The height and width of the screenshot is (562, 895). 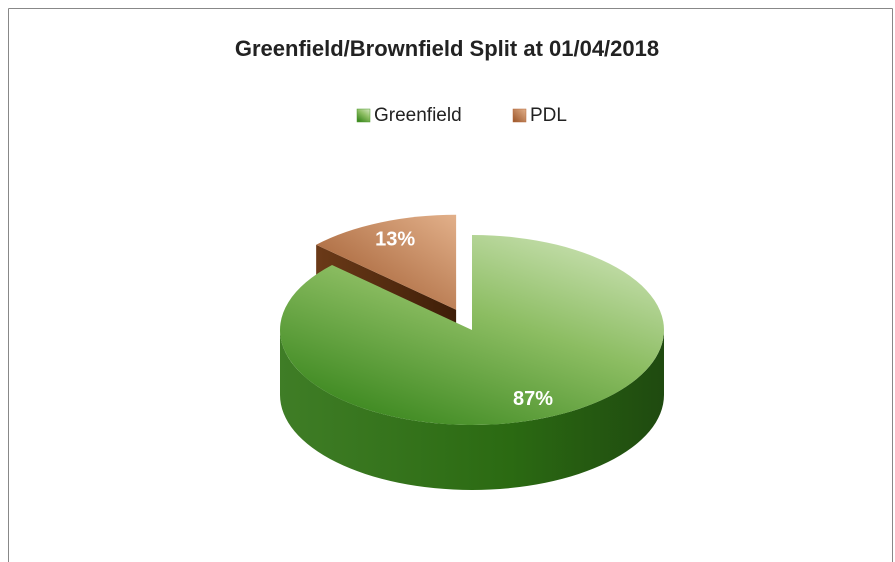 I want to click on legend-label: Greenfield, so click(x=418, y=115).